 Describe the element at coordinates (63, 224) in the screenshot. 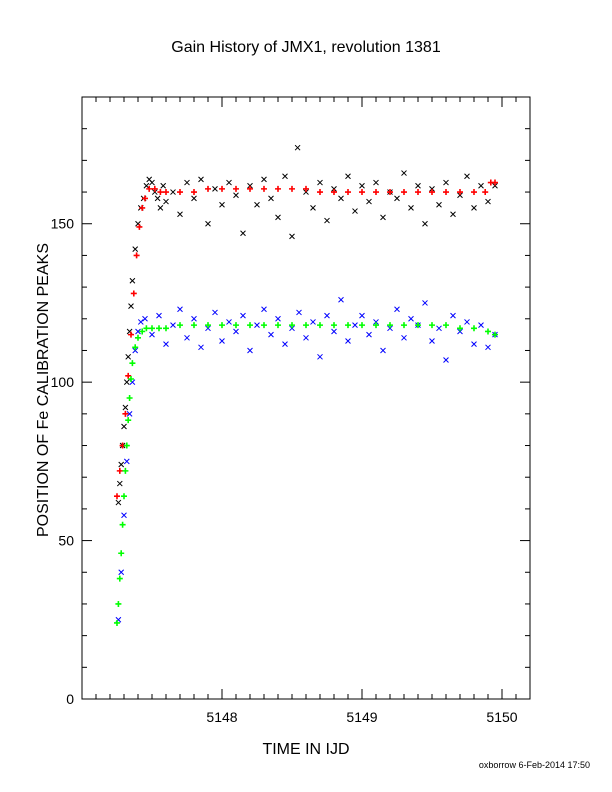

I see `y-tick-label: 150` at that location.